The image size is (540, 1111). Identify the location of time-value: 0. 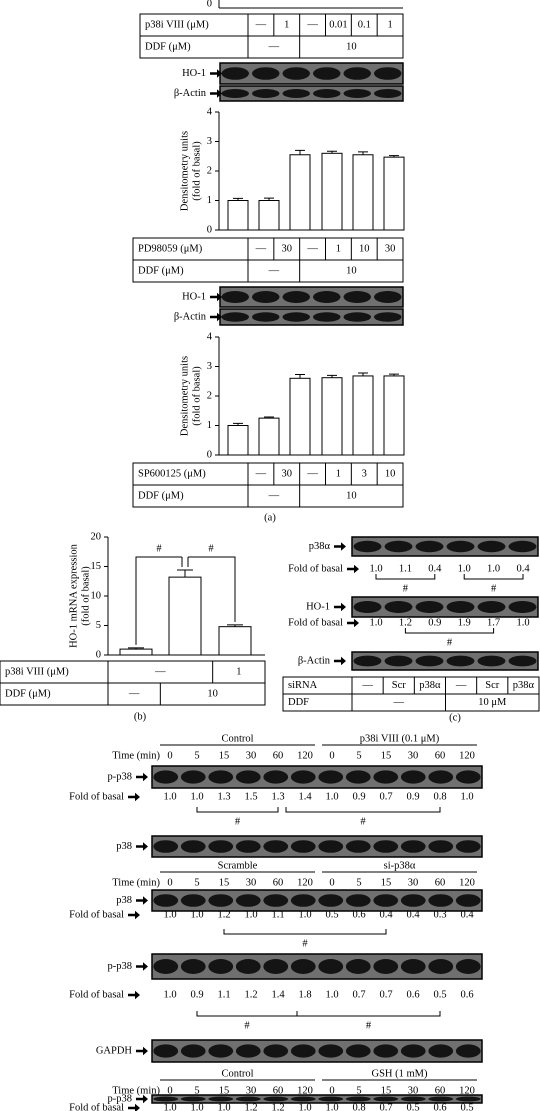
(169, 882).